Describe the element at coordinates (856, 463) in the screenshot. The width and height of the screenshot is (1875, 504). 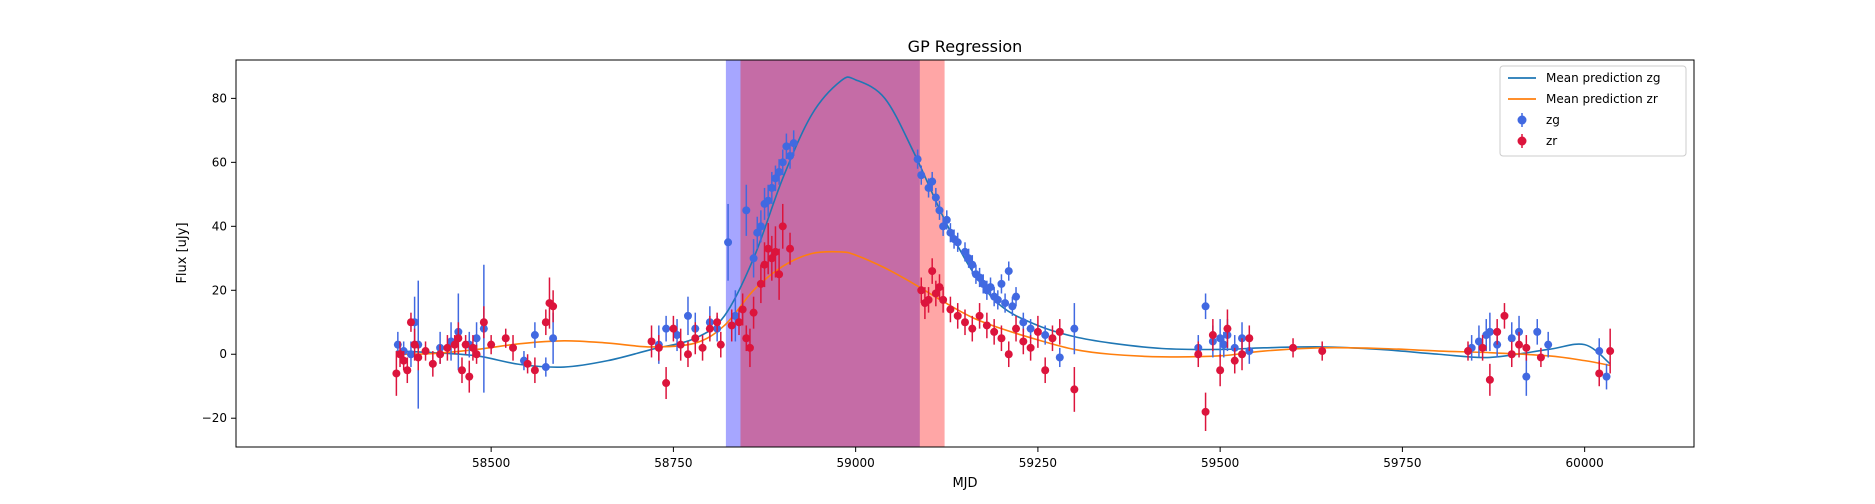
I see `x-tick-label: 59000` at that location.